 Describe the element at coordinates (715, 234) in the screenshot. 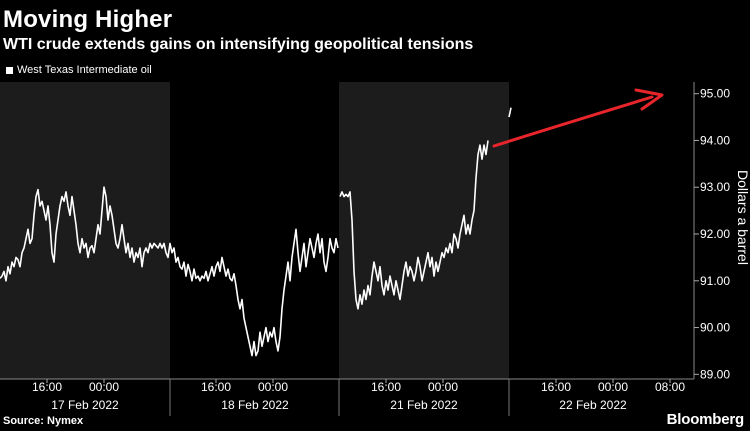

I see `y-tick-label: 92.00` at that location.